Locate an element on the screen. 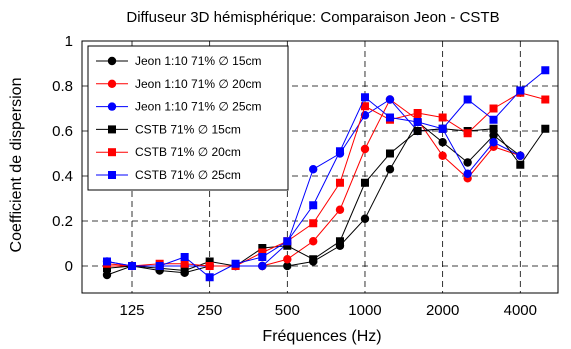 The width and height of the screenshot is (571, 349). legend-label-1: Jeon 1:10 71% ∅ 20cm is located at coordinates (198, 84).